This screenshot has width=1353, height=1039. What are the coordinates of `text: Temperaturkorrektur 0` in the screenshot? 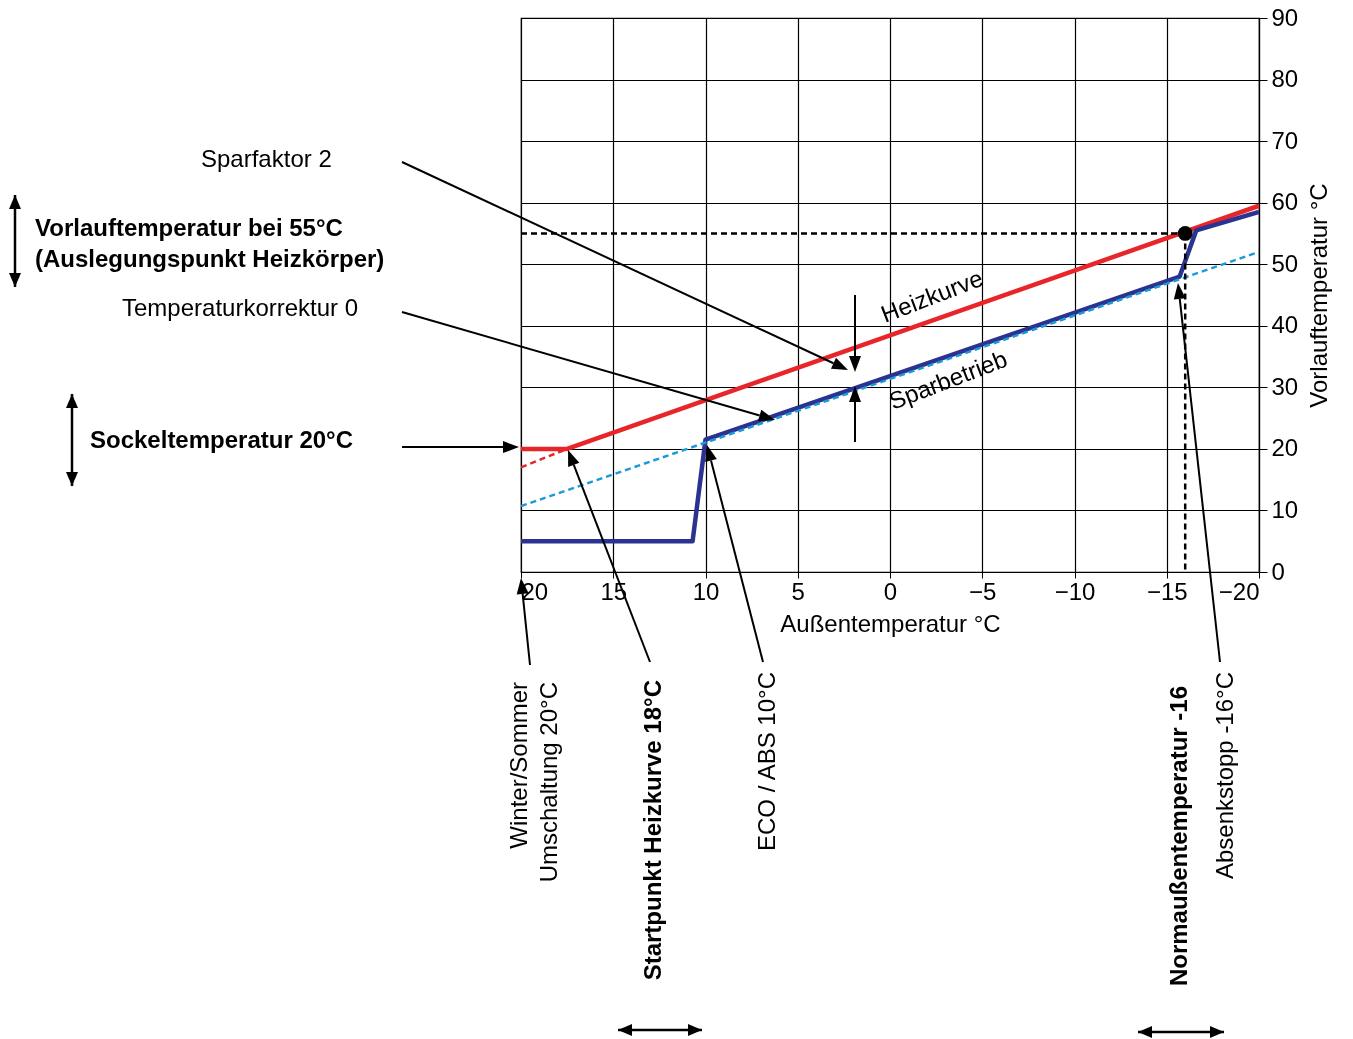 It's located at (240, 307).